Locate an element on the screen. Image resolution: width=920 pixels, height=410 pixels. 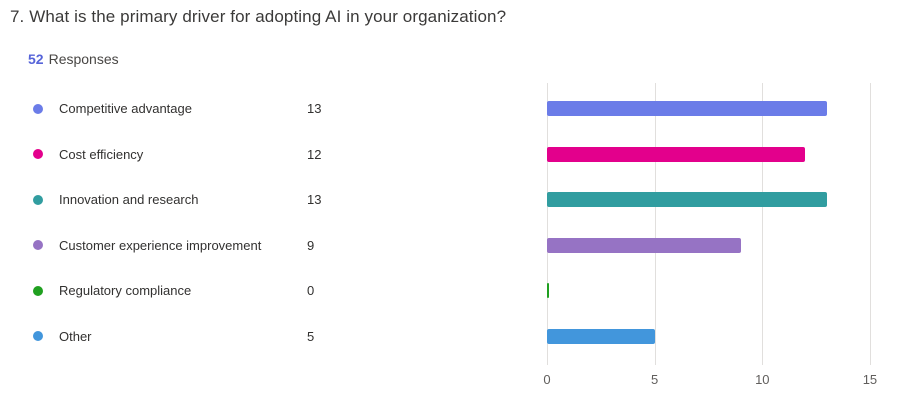
response-count: 52 is located at coordinates (36, 59).